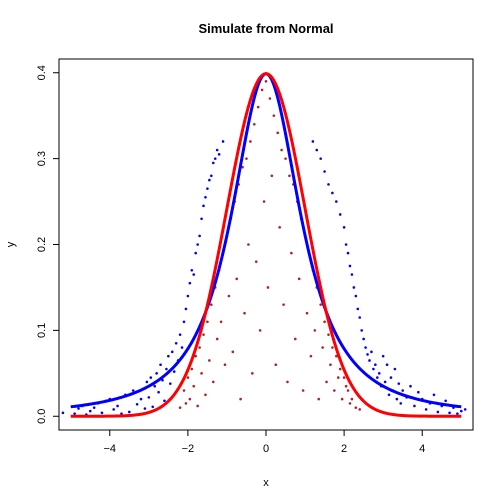  I want to click on x-axis-title: x, so click(266, 483).